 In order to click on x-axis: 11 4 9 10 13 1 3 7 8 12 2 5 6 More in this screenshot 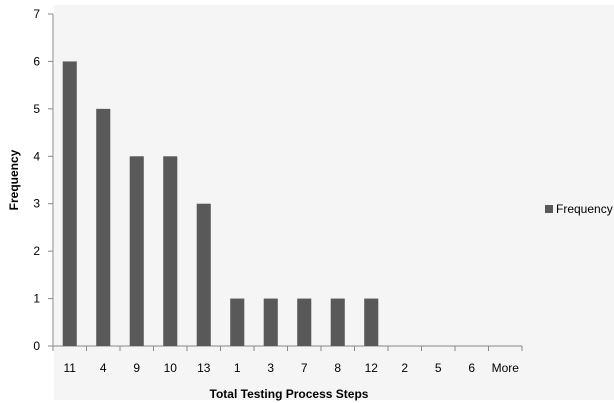, I will do `click(287, 360)`.